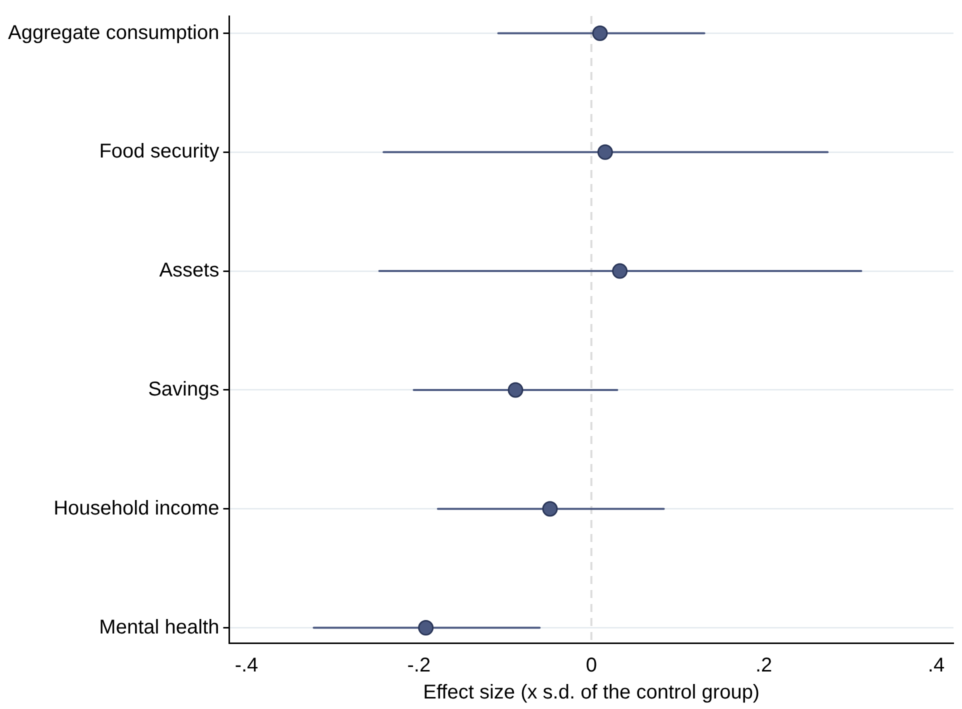 This screenshot has height=709, width=962. I want to click on y-tick-label: Food security, so click(159, 151).